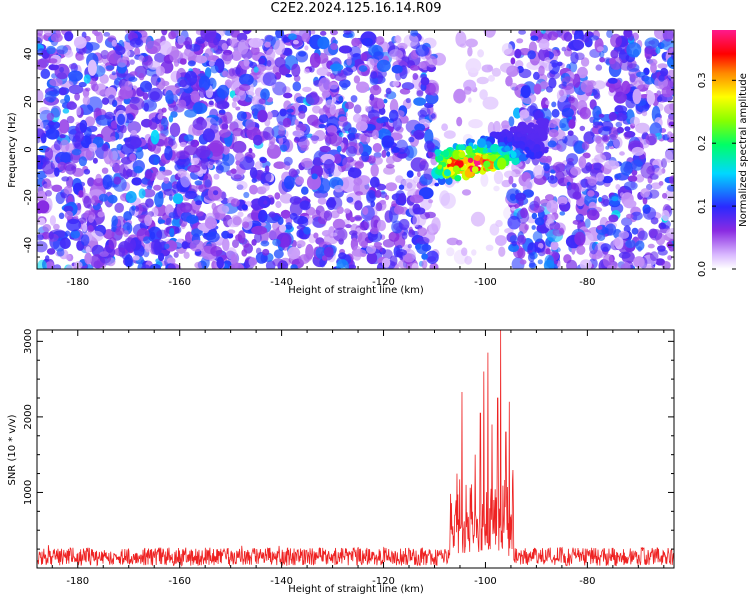 Image resolution: width=750 pixels, height=600 pixels. What do you see at coordinates (356, 290) in the screenshot?
I see `heatmap-x-axis-label: Height of straight line (km)` at bounding box center [356, 290].